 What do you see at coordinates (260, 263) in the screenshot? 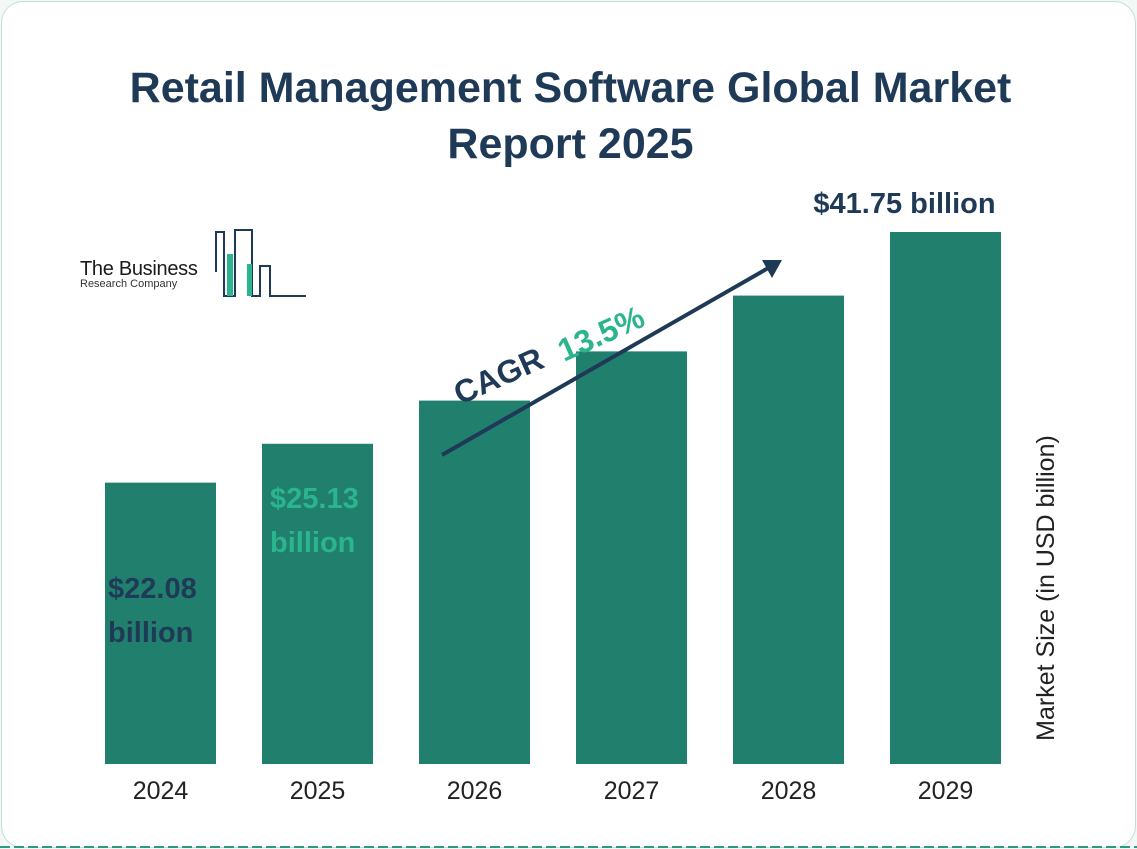
I see `logo-buildings-icon` at bounding box center [260, 263].